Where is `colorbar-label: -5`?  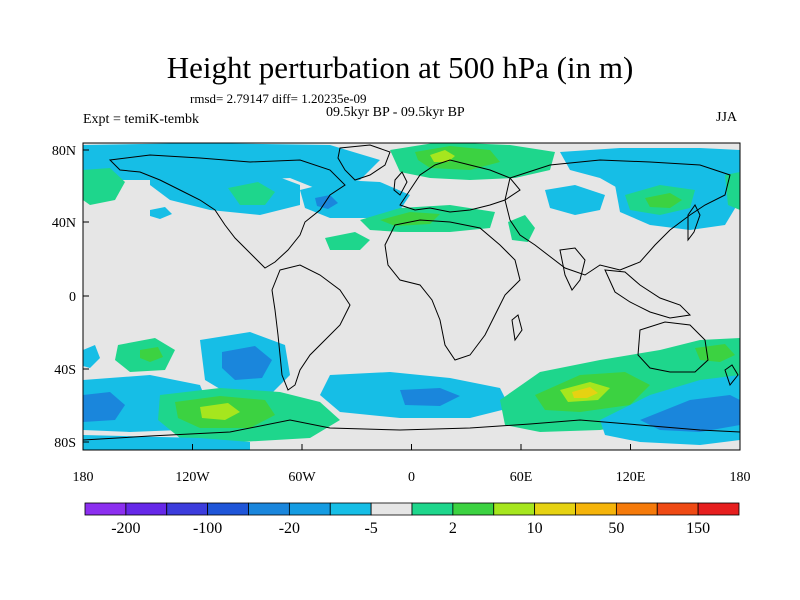 colorbar-label: -5 is located at coordinates (370, 528).